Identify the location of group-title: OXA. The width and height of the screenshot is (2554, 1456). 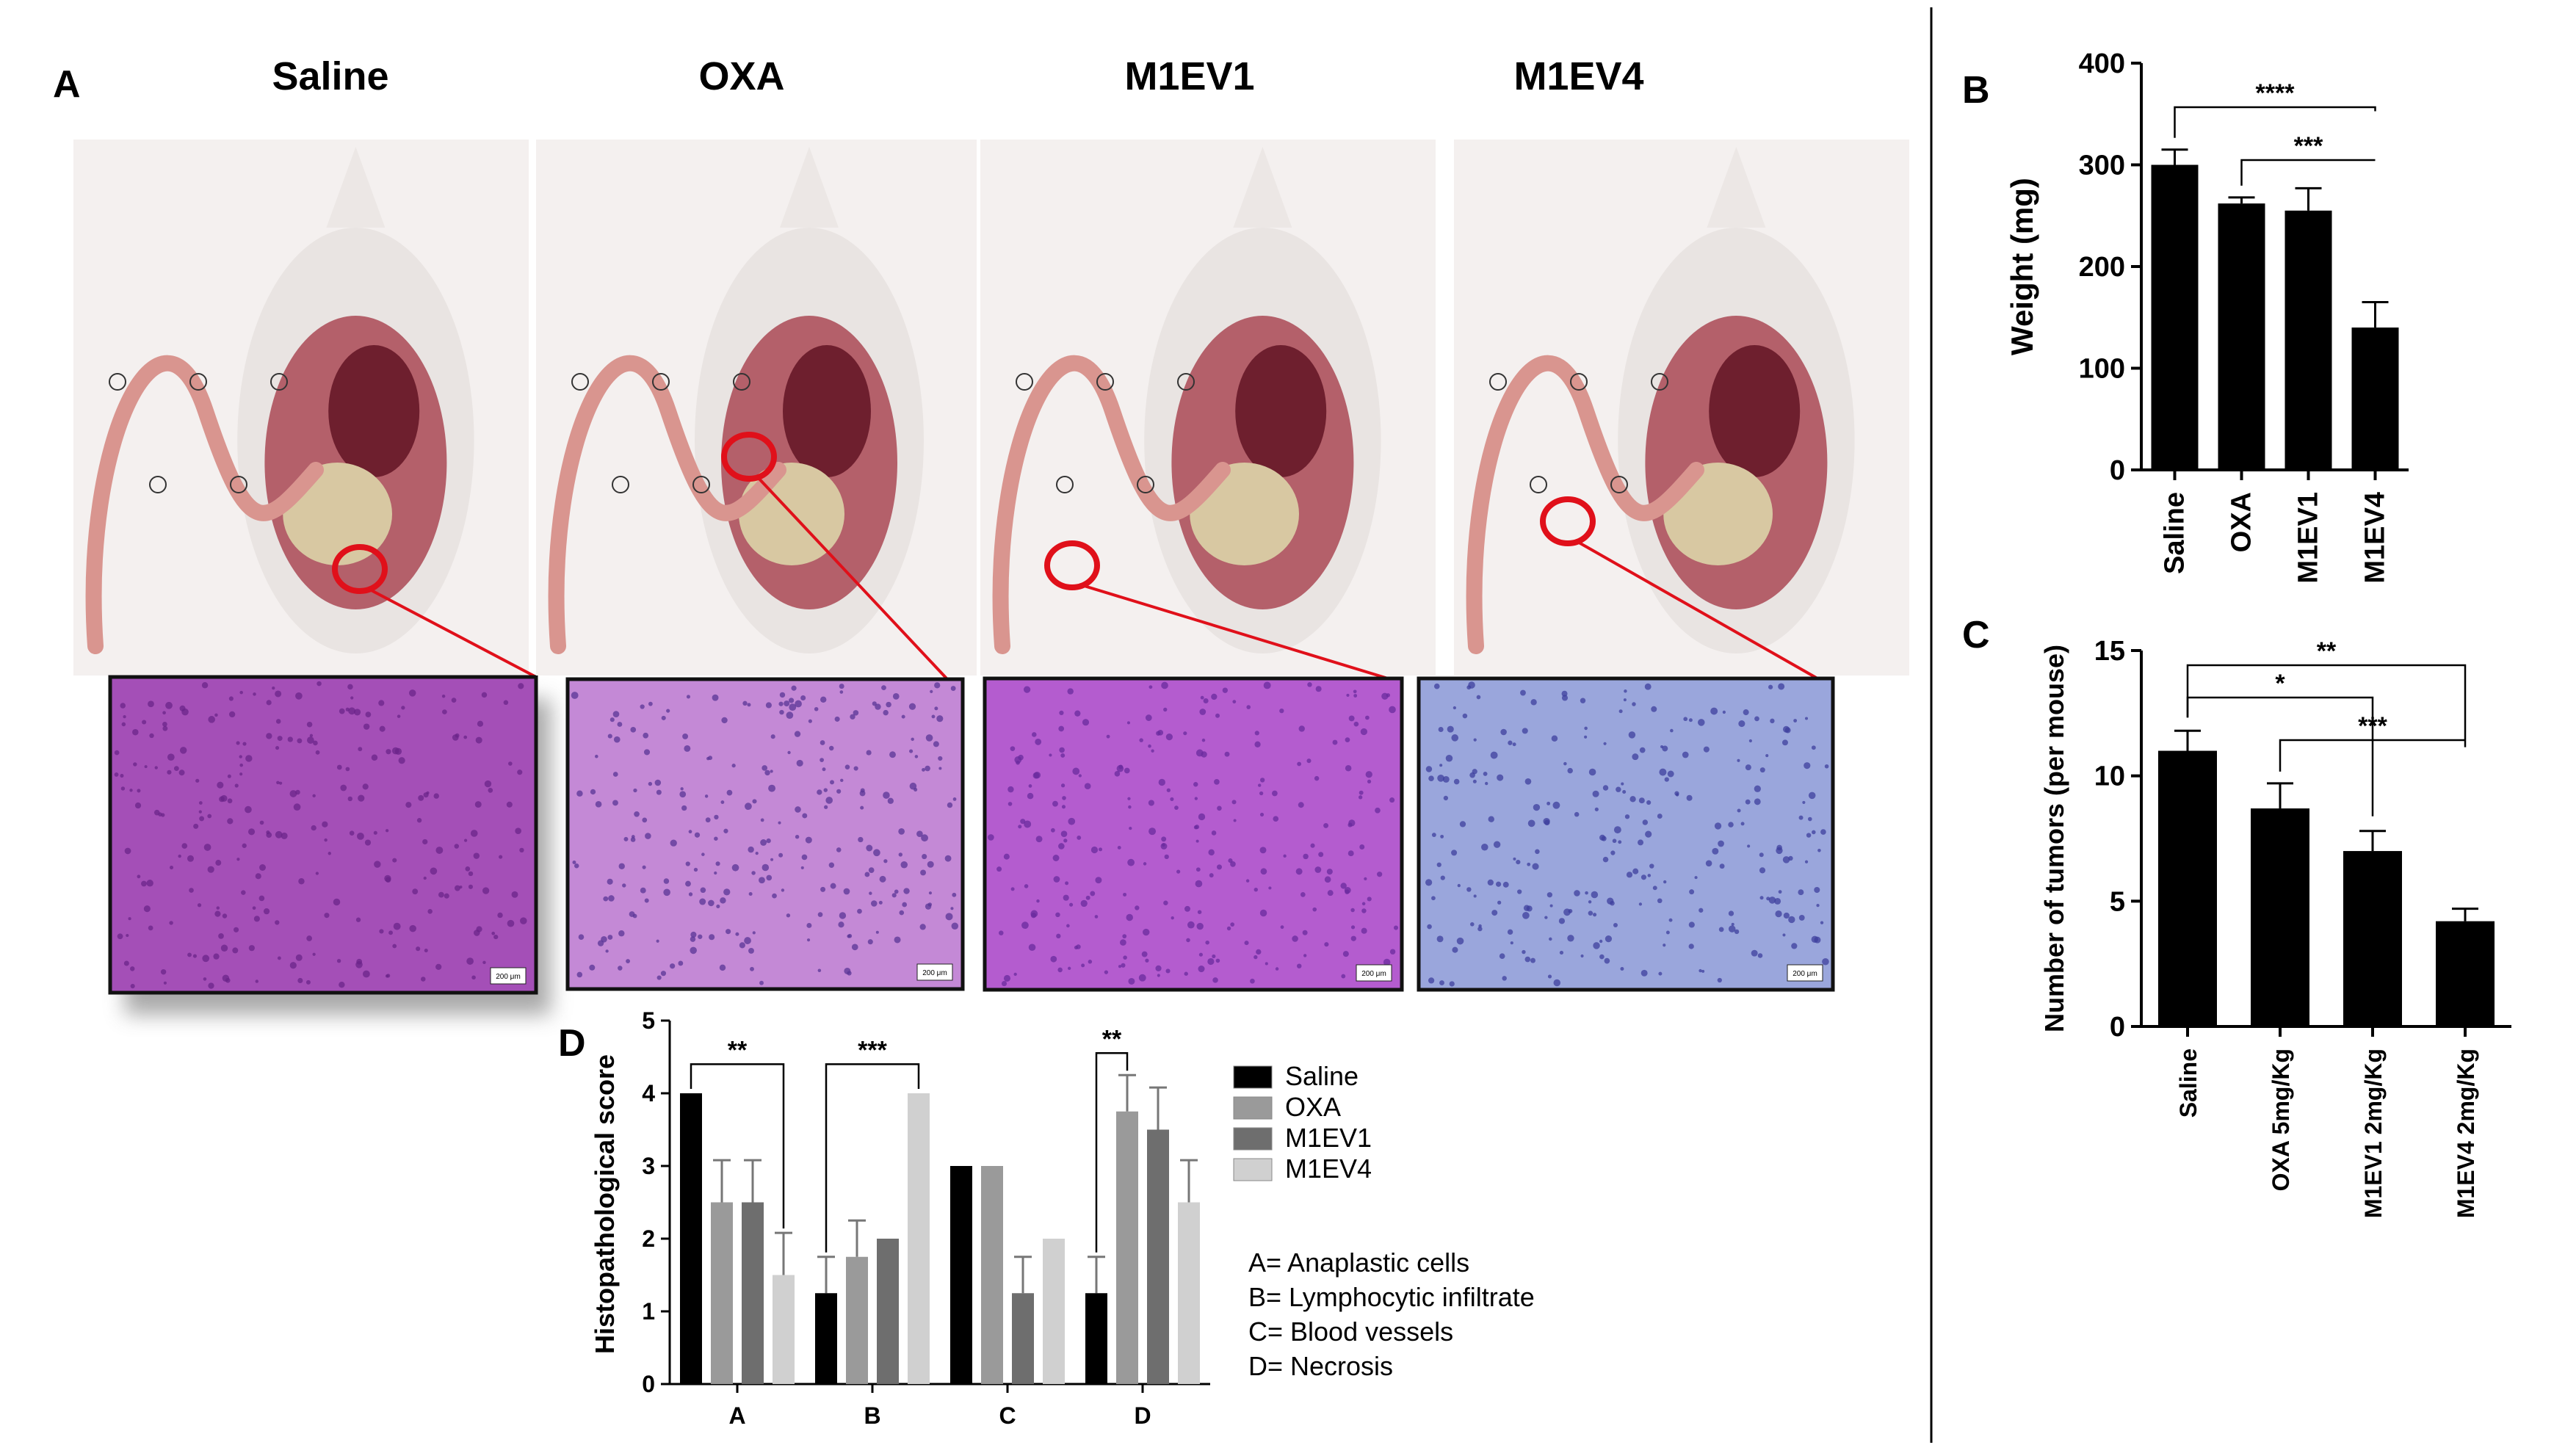
(741, 76).